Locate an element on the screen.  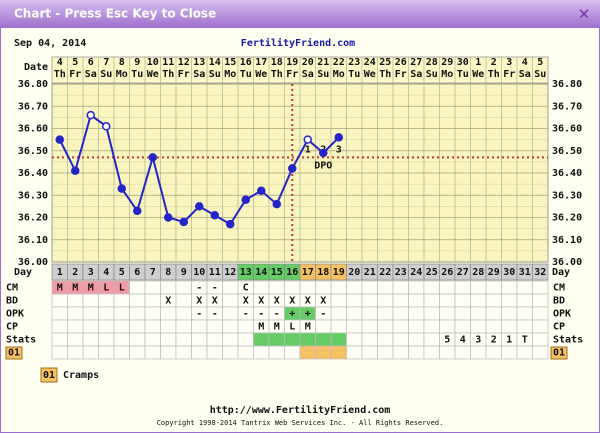
y-tick-label-right: 36.60 is located at coordinates (567, 129).